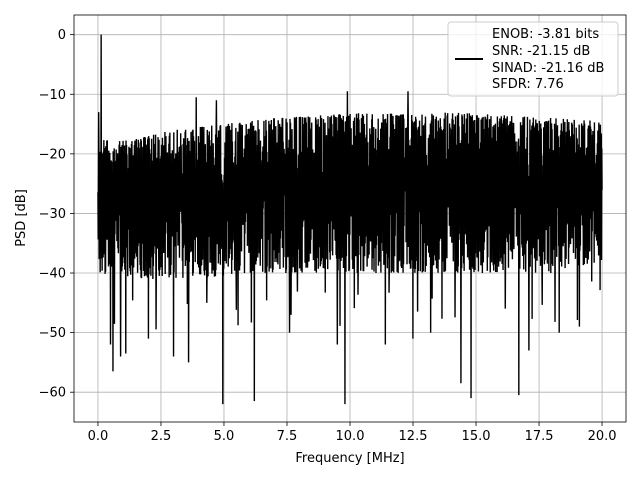 This screenshot has width=640, height=480. What do you see at coordinates (539, 436) in the screenshot?
I see `x-tick-label: 17.5` at bounding box center [539, 436].